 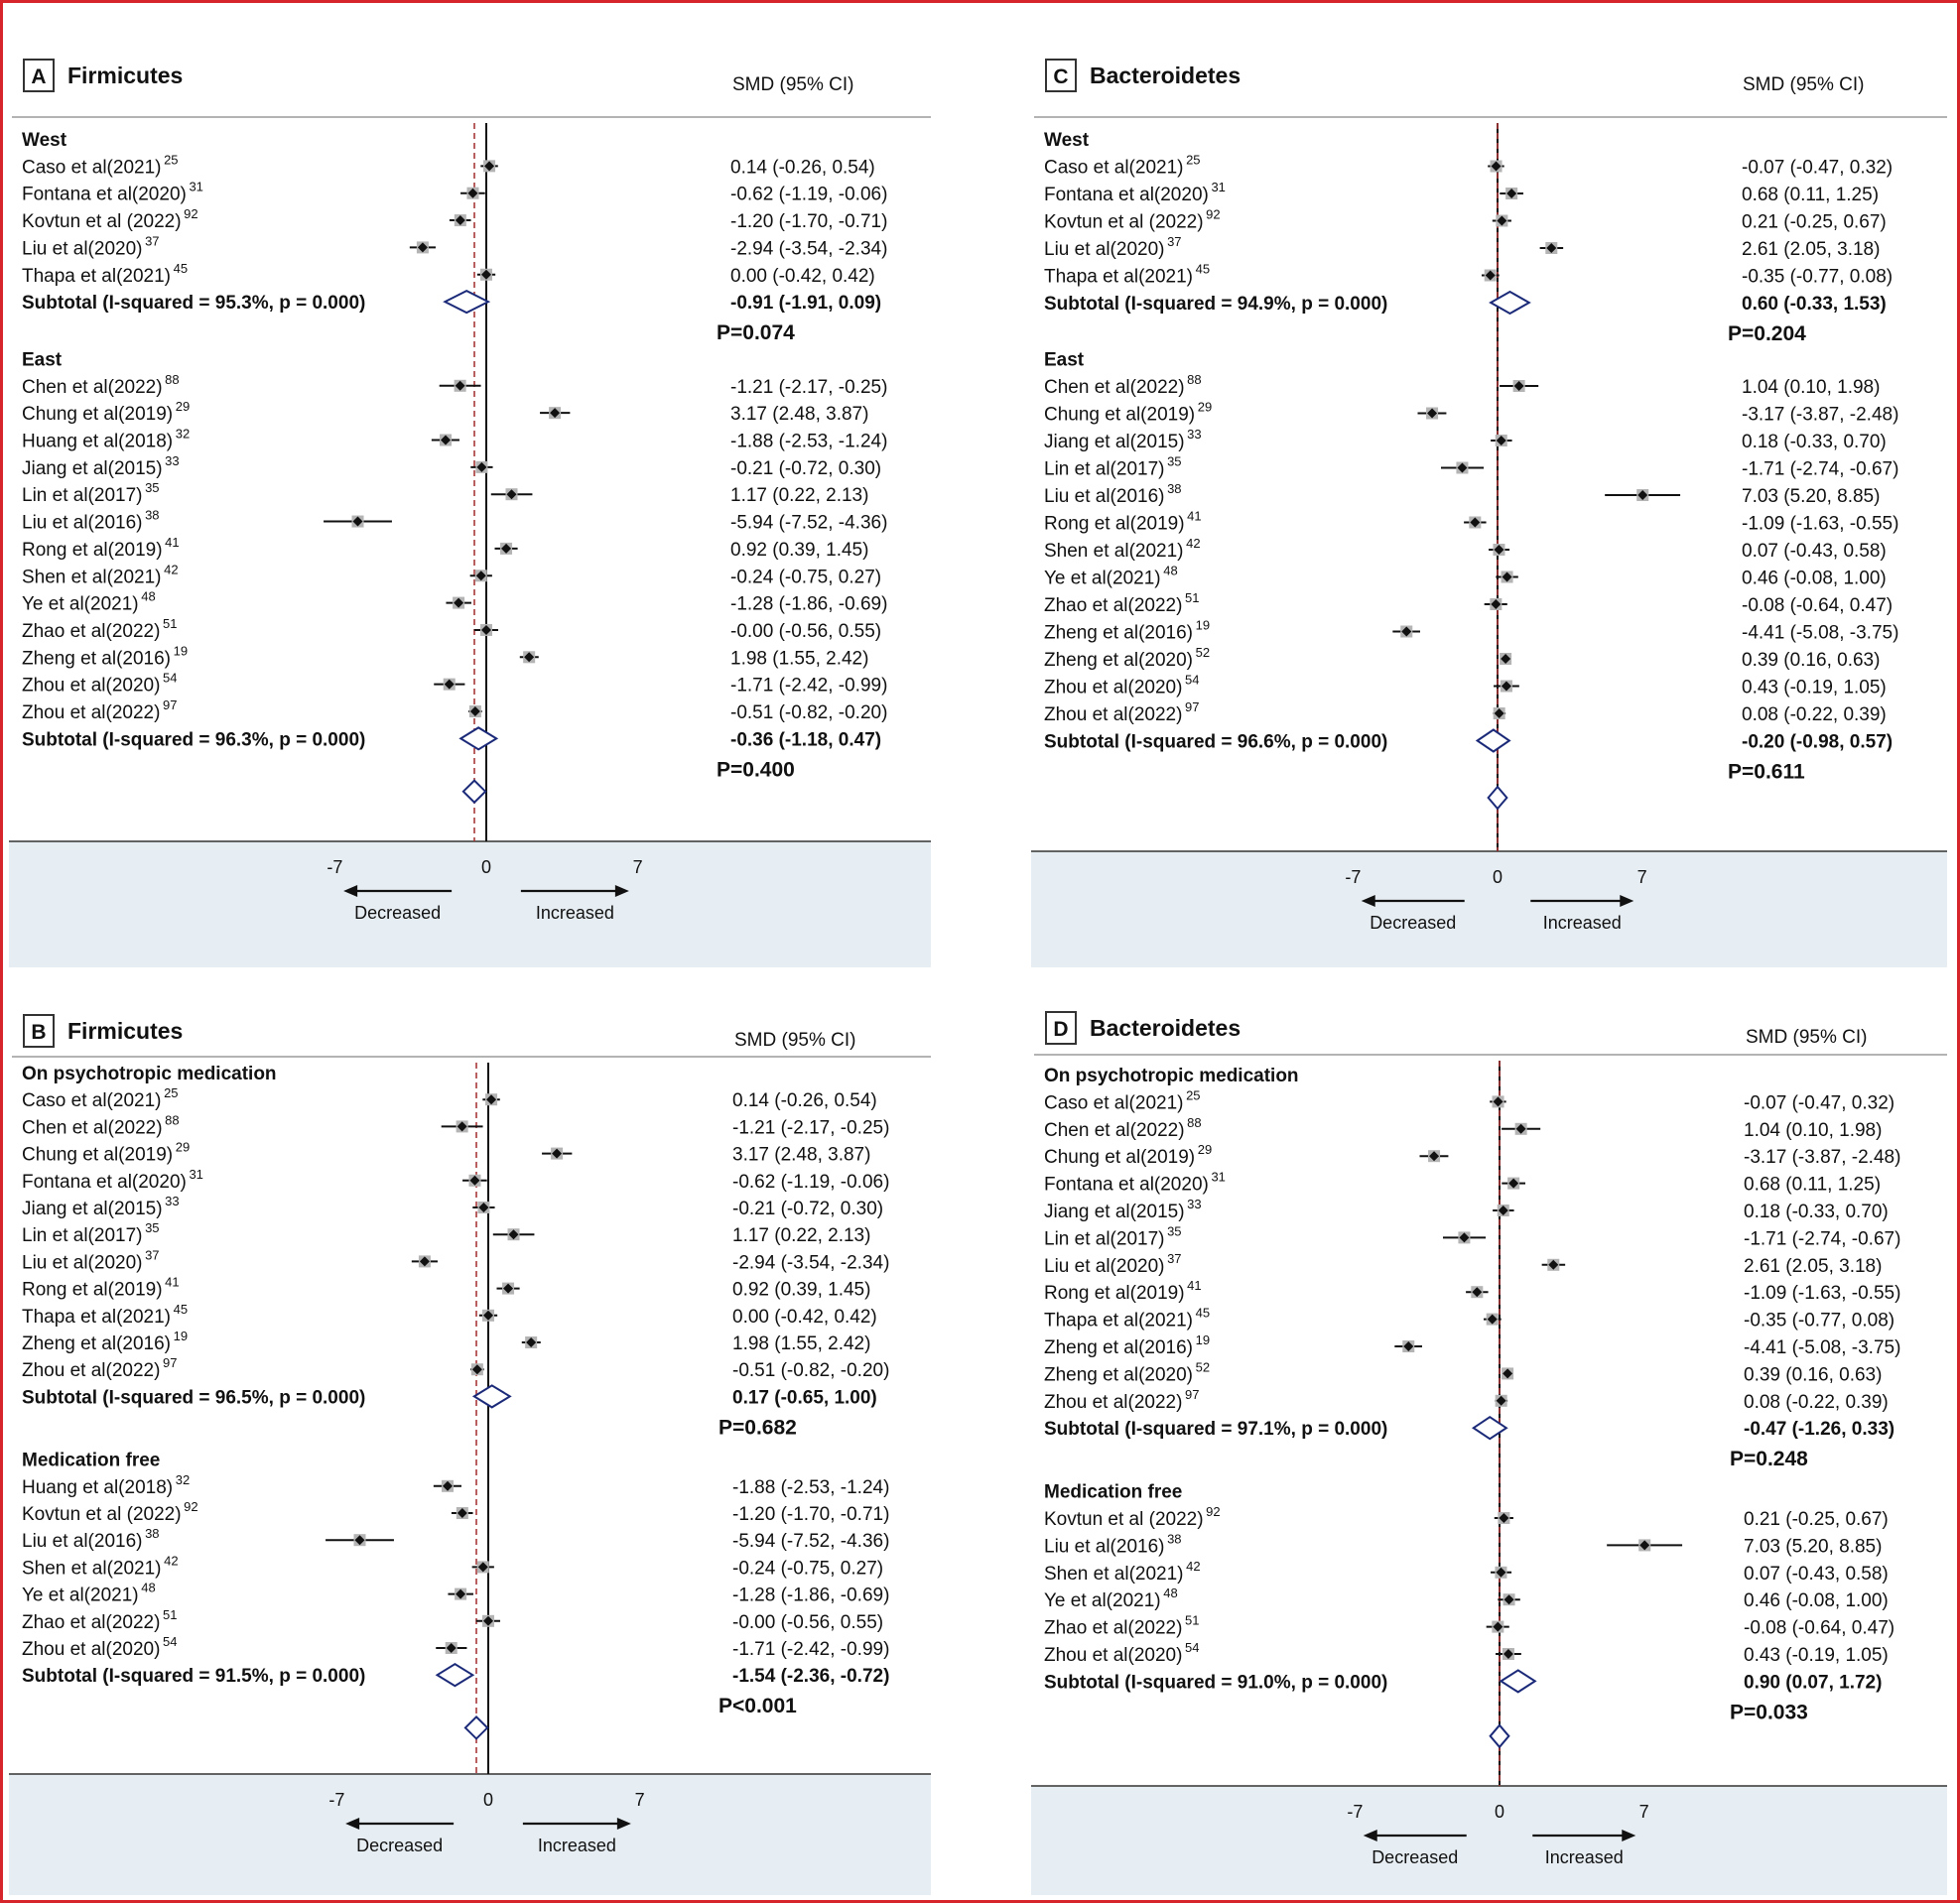 I want to click on study-label: Lin et al(2017) 35, so click(x=1113, y=467).